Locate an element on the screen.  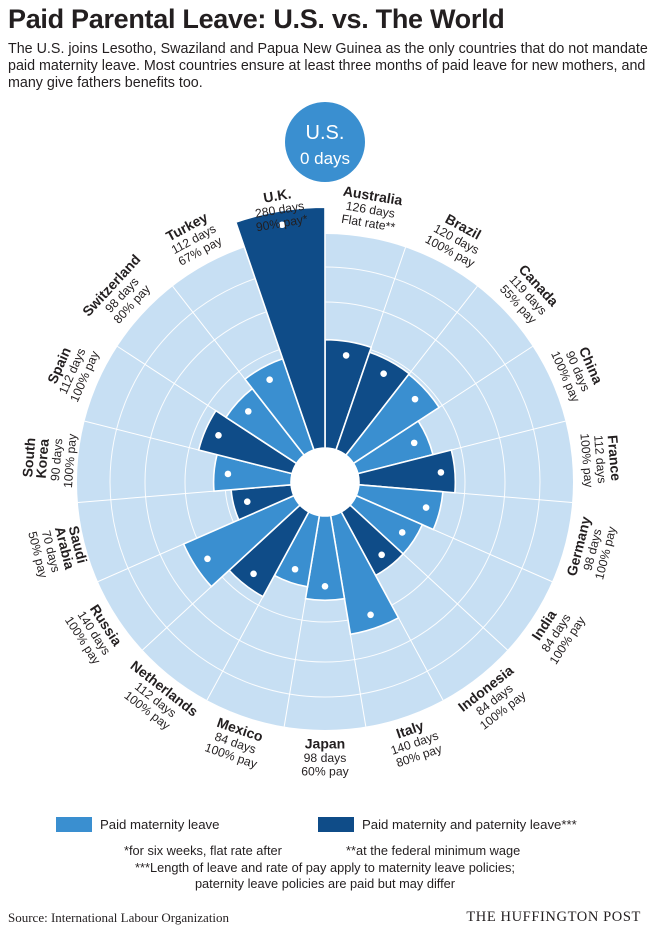
dot-south-korea is located at coordinates (228, 474).